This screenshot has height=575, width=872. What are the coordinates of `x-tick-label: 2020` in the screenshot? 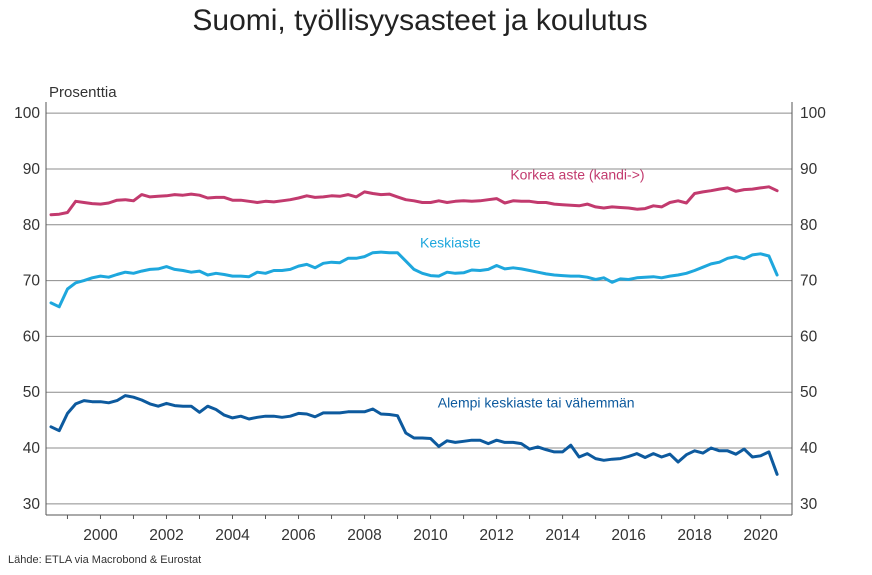 It's located at (760, 535).